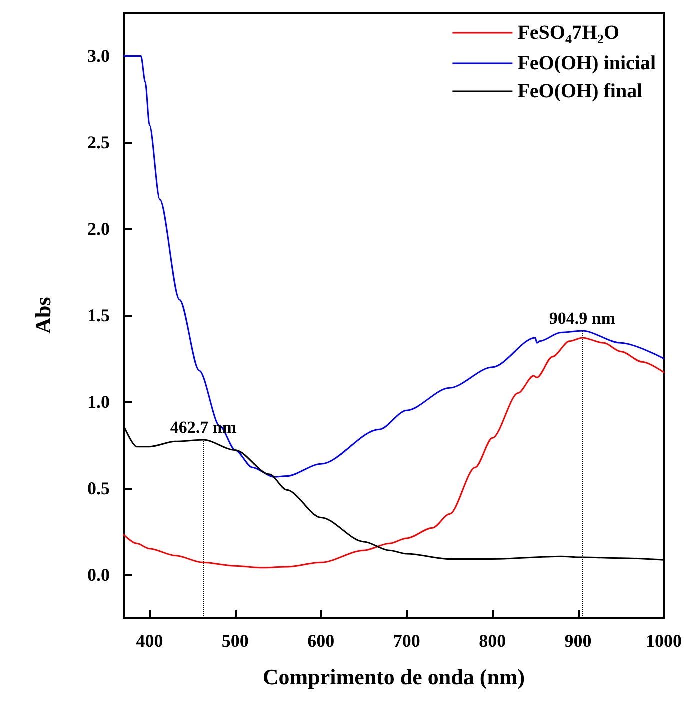 The image size is (693, 707). Describe the element at coordinates (99, 402) in the screenshot. I see `y-tick-label: 1.0` at that location.